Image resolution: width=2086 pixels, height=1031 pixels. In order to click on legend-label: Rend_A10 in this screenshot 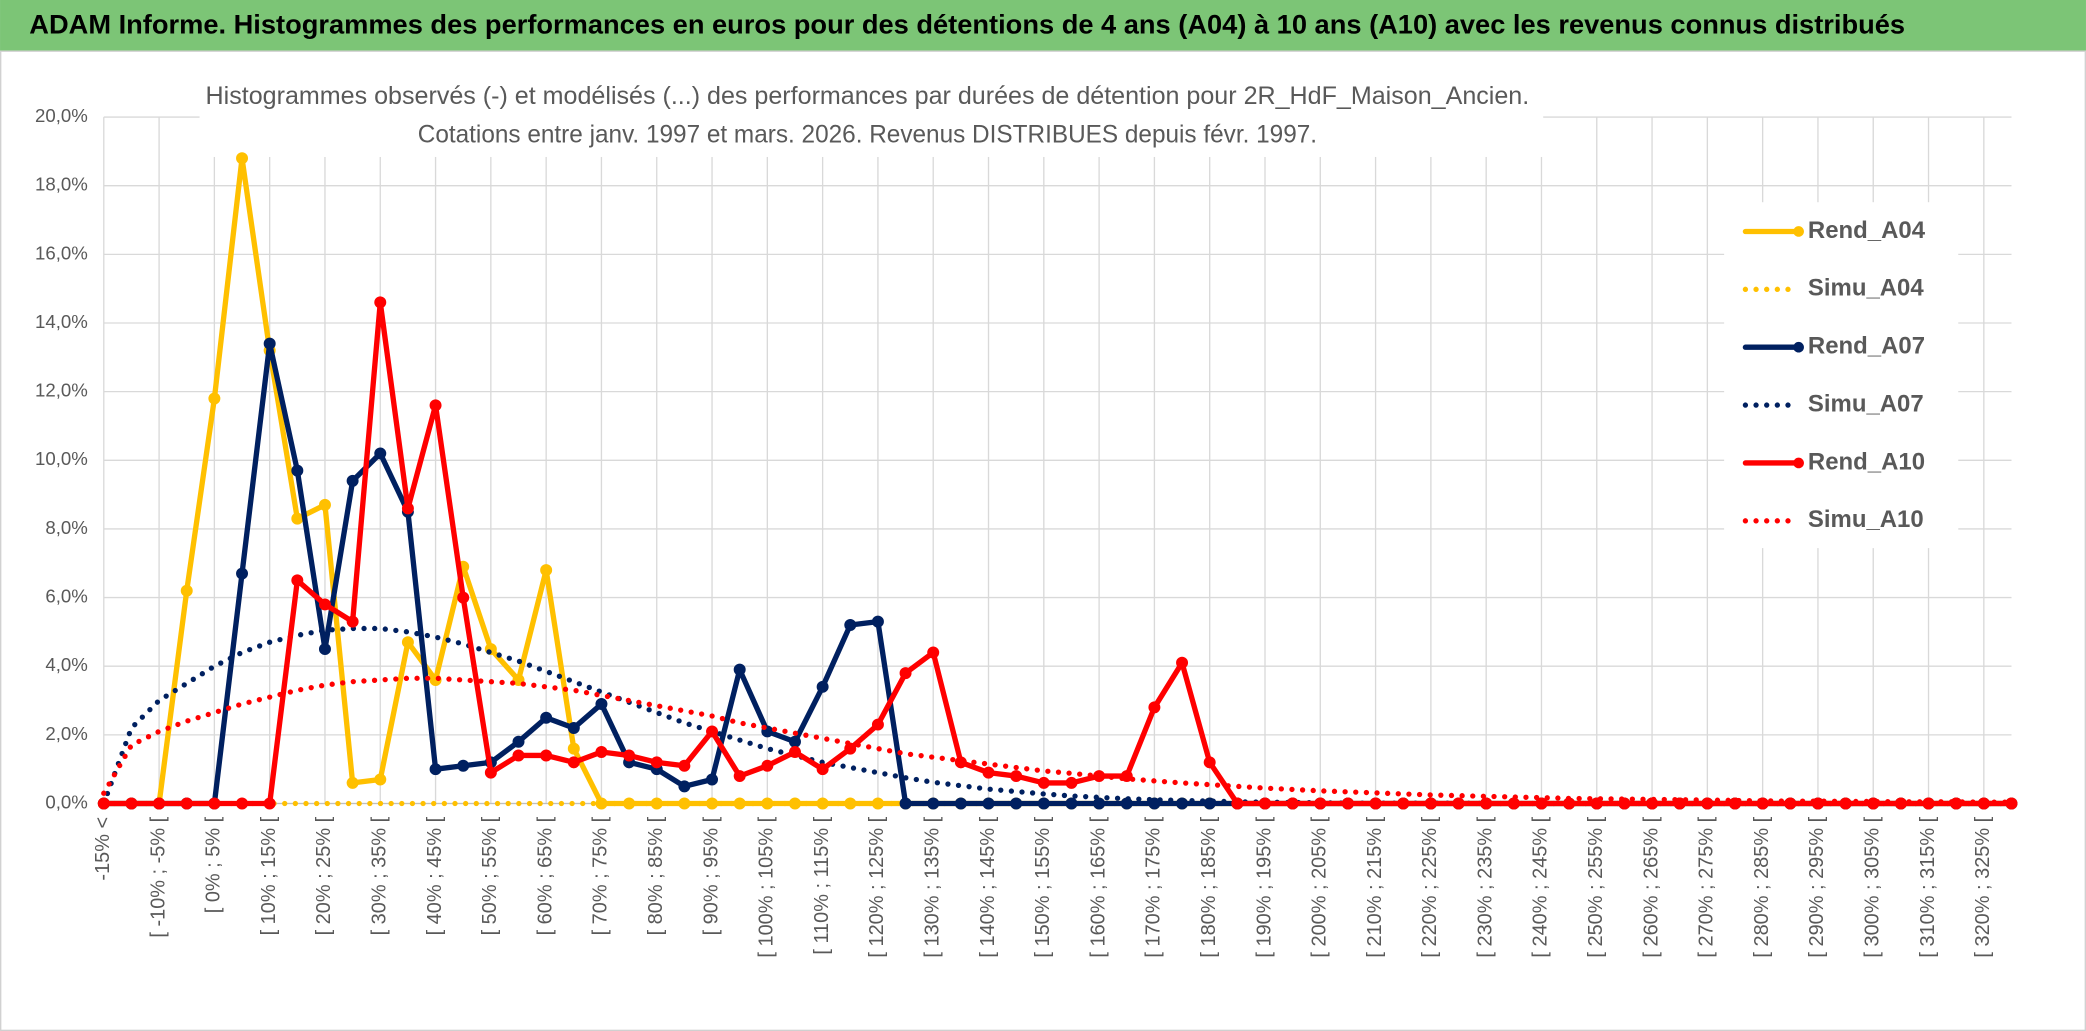, I will do `click(1866, 461)`.